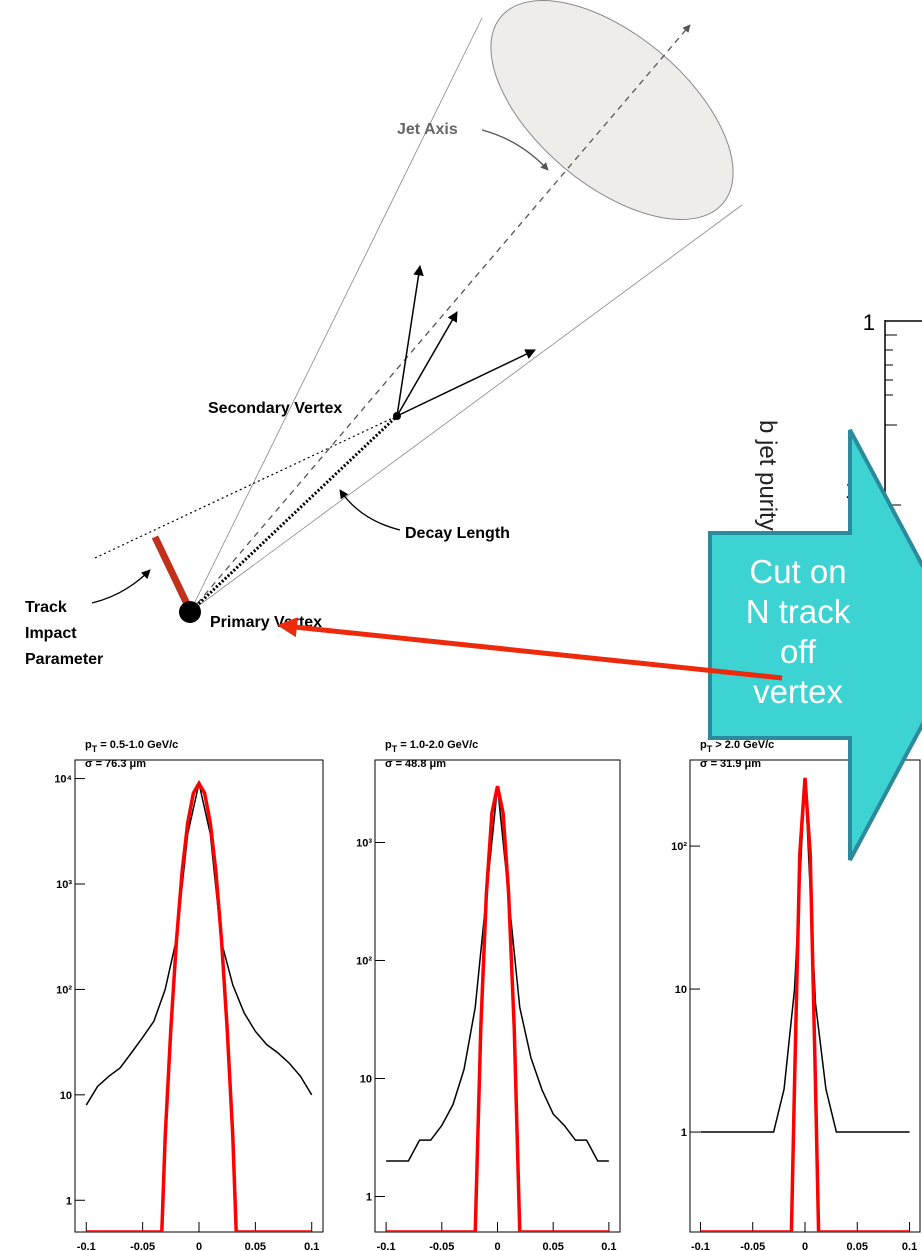 The height and width of the screenshot is (1251, 922). Describe the element at coordinates (797, 571) in the screenshot. I see `callout-text: Cut on` at that location.